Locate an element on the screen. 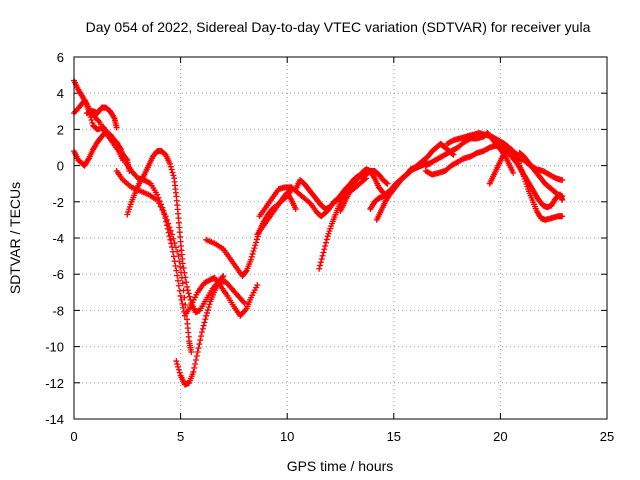  y-tick-label: -6 is located at coordinates (58, 274).